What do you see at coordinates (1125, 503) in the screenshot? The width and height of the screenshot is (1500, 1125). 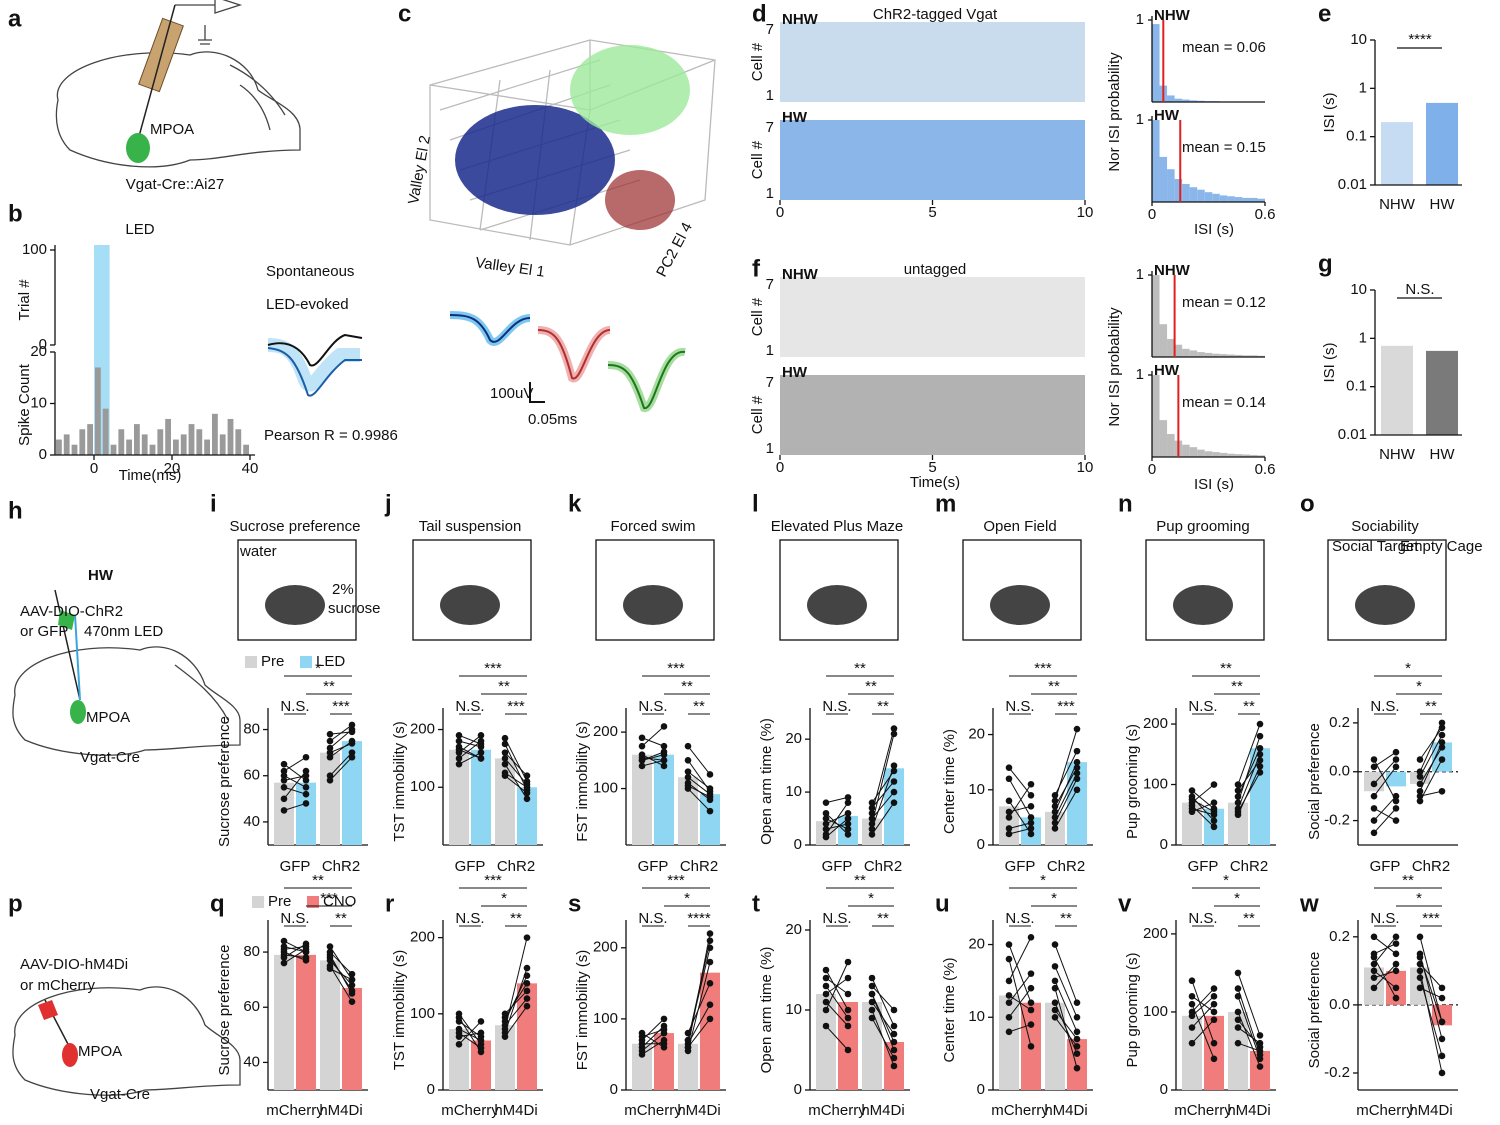 I see `panel-letter: n` at bounding box center [1125, 503].